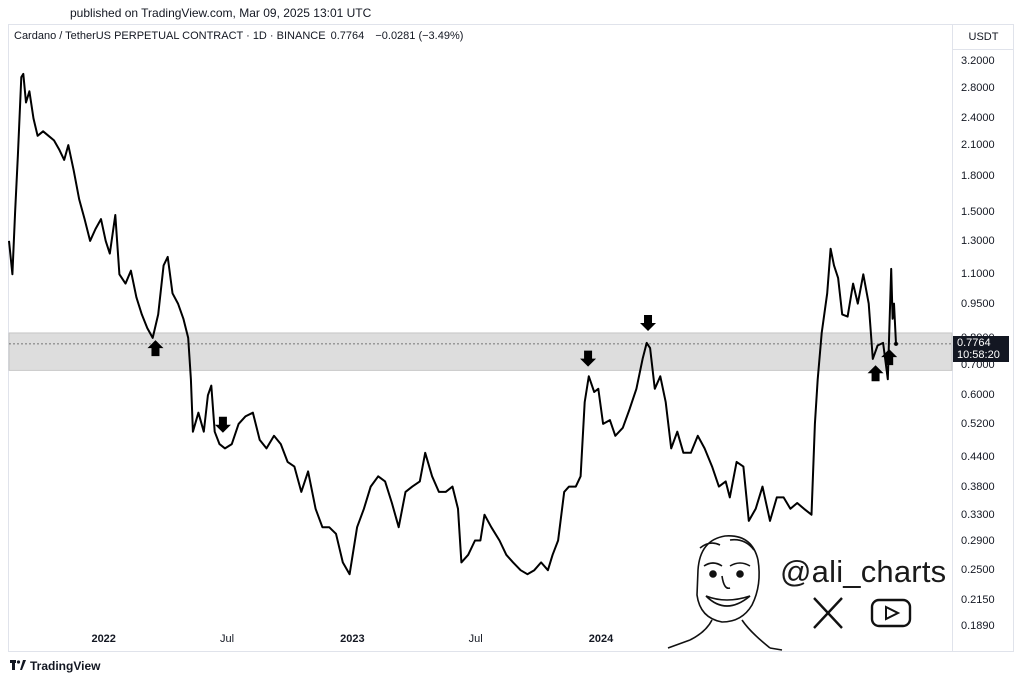 The image size is (1024, 681). I want to click on youtube-icon, so click(891, 613).